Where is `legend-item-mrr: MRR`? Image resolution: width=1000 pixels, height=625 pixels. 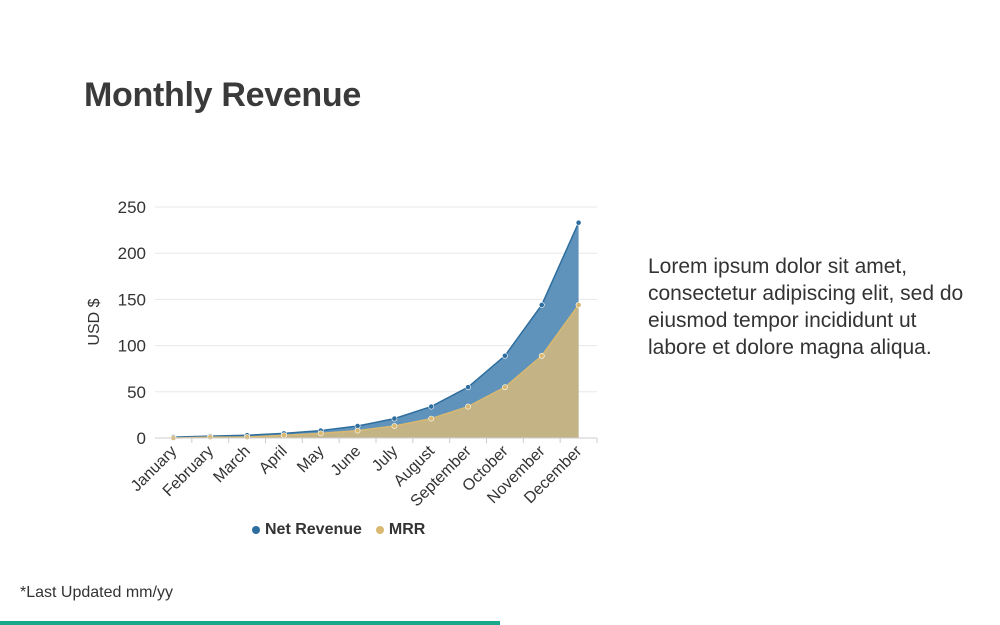 legend-item-mrr: MRR is located at coordinates (400, 530).